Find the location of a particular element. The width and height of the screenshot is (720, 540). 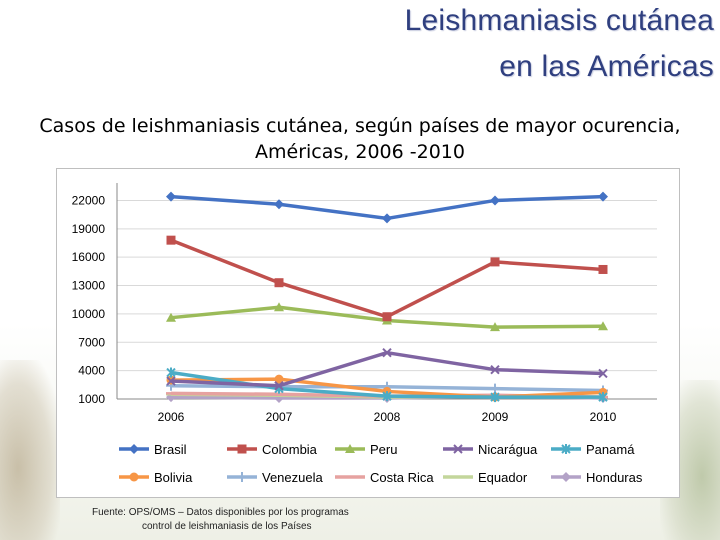

x-tick-label: 2008 is located at coordinates (387, 417).